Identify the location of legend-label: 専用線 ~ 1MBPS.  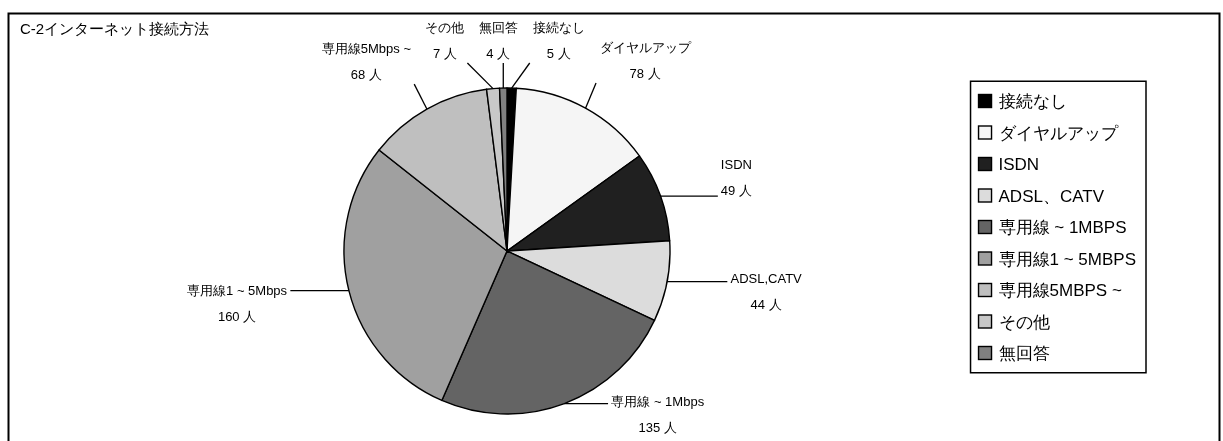
(1062, 228).